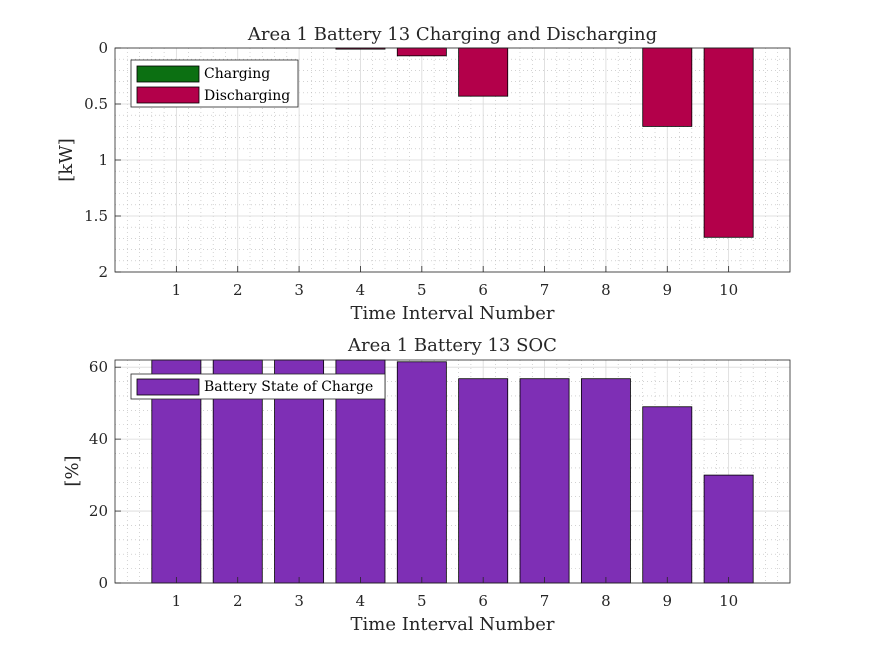 Image resolution: width=875 pixels, height=656 pixels. I want to click on y-tick-label: 60, so click(98, 367).